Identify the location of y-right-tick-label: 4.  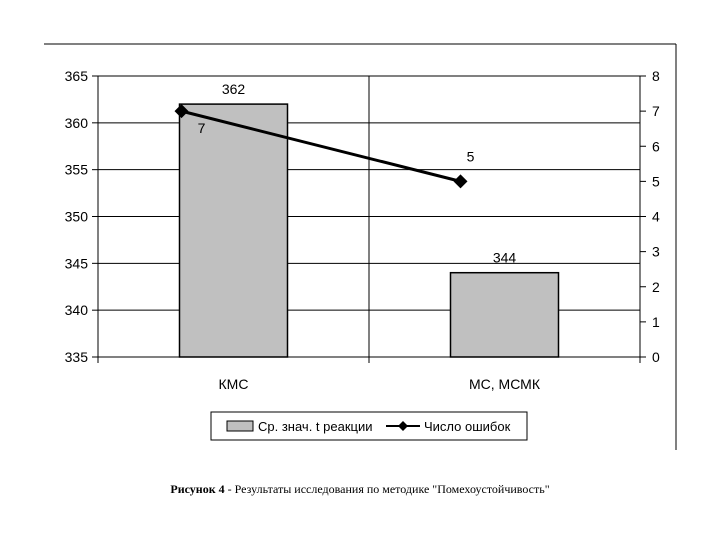
(656, 217).